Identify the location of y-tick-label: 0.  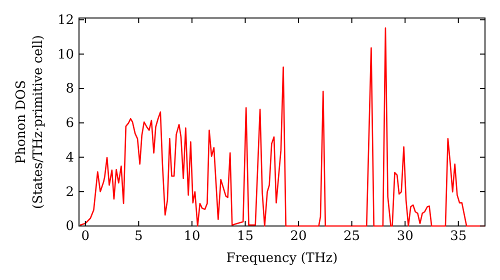
(70, 226).